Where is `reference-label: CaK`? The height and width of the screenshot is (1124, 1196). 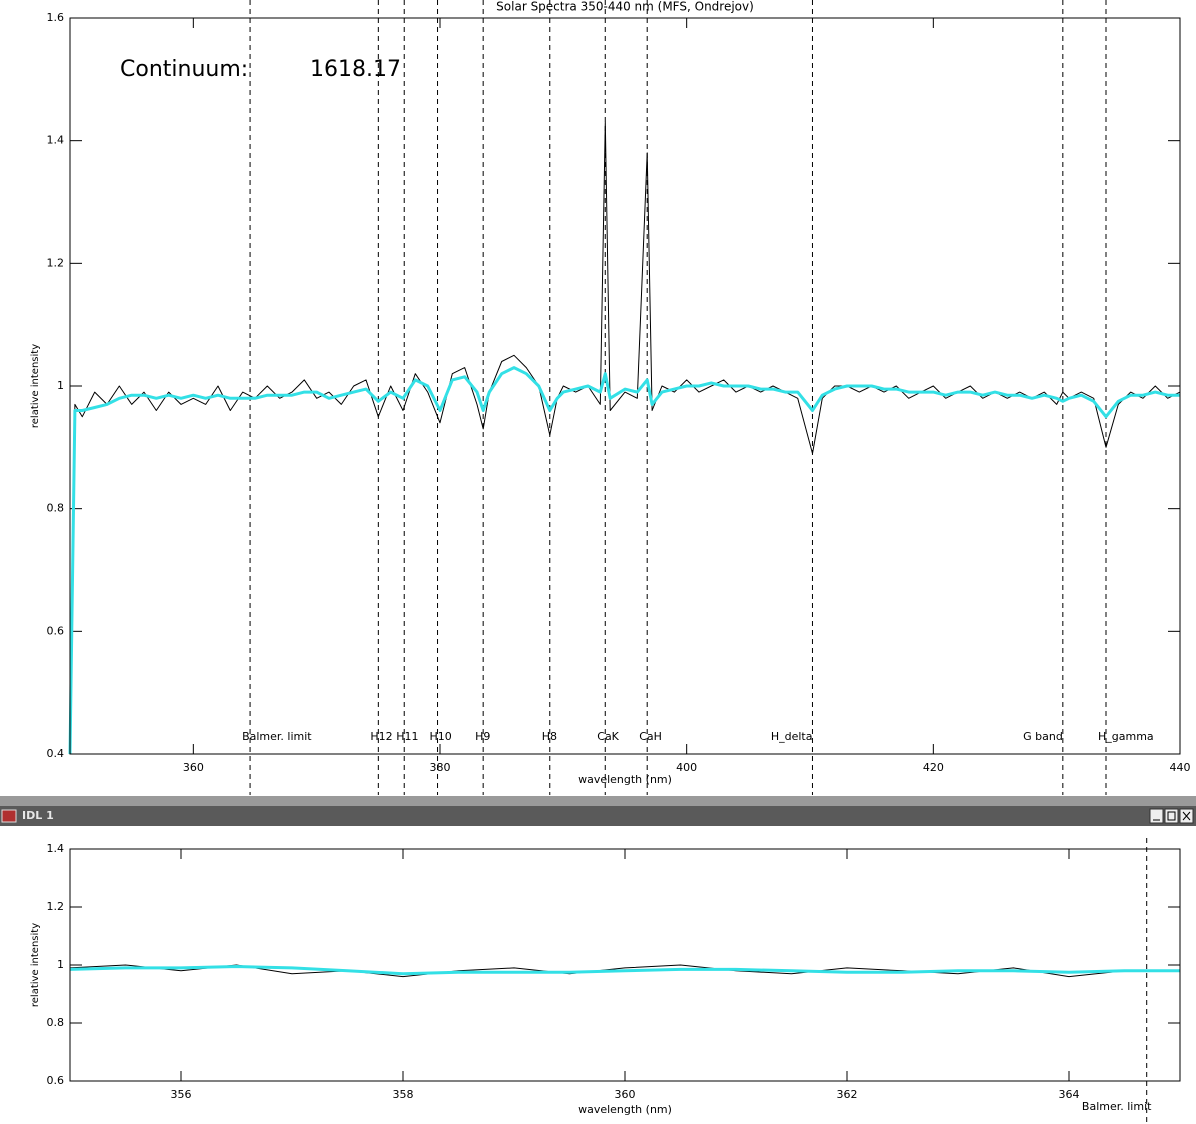 reference-label: CaK is located at coordinates (608, 736).